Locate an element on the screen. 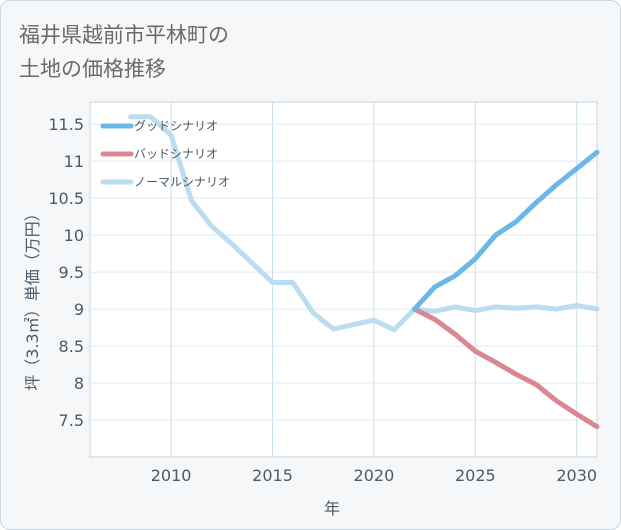 This screenshot has height=530, width=621. y-tick-label: 9.5 is located at coordinates (71, 272).